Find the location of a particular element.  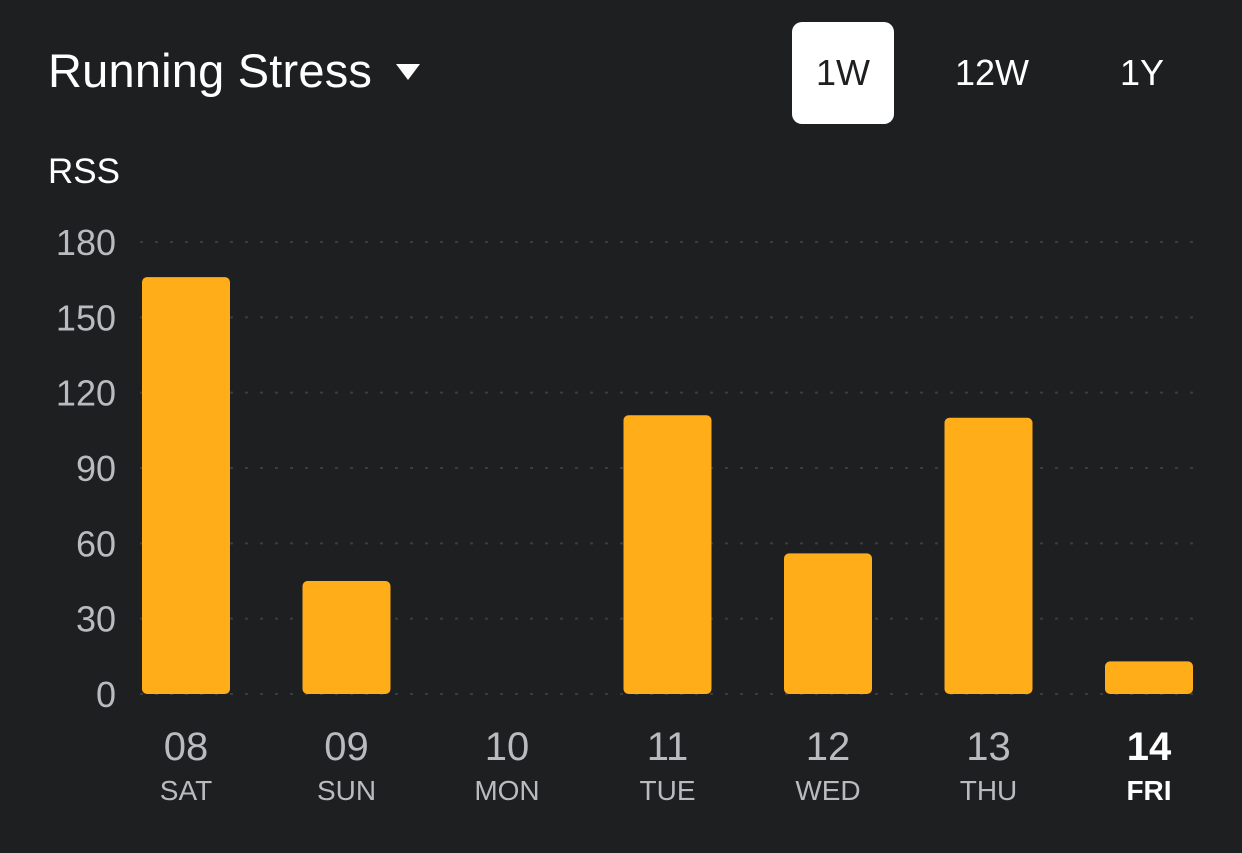

y-tick-label: 60 is located at coordinates (96, 543).